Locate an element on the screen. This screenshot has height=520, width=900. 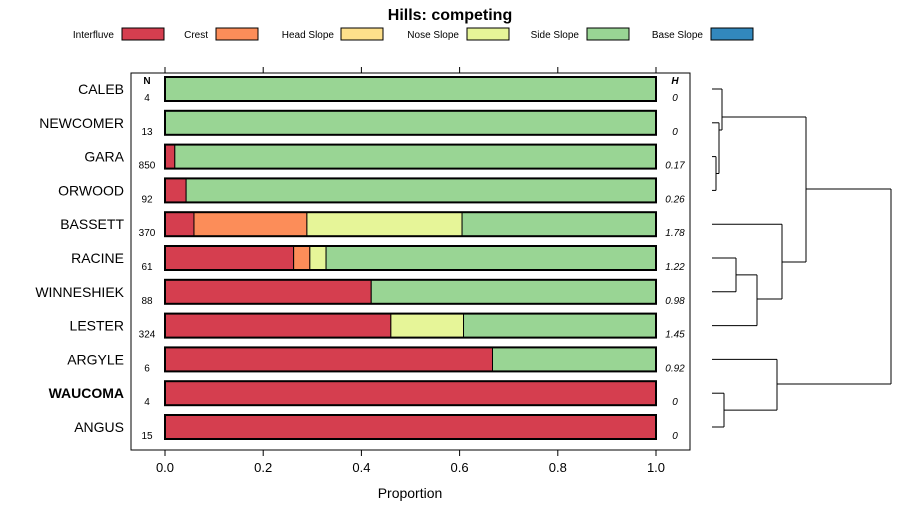
h-value: 1.78 is located at coordinates (675, 233).